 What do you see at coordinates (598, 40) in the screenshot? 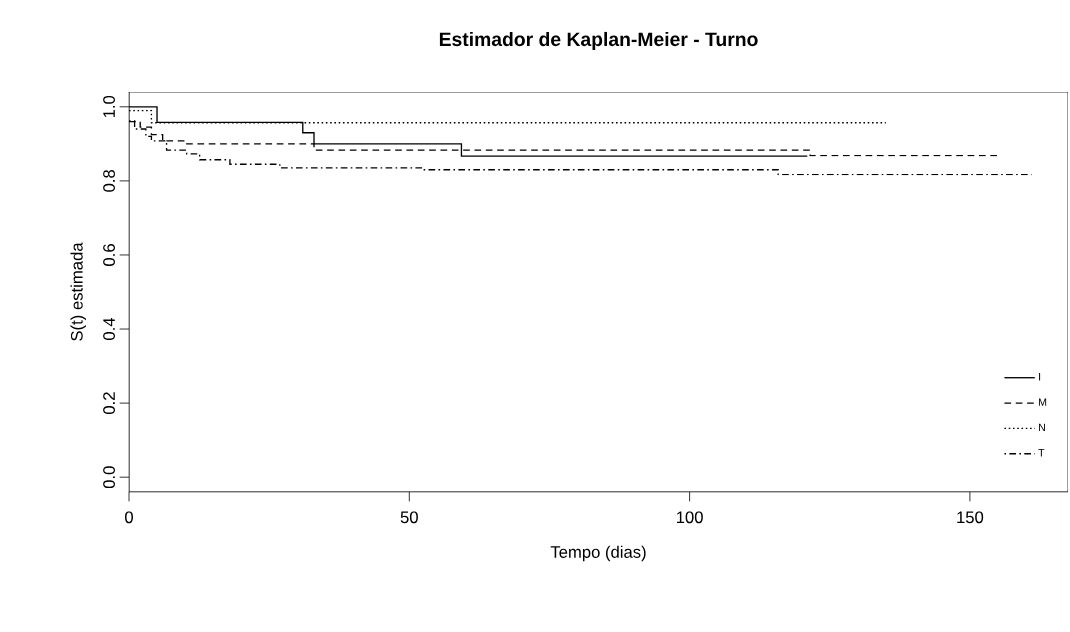
I see `chart-title: Estimador de Kaplan-Meier - Turno` at bounding box center [598, 40].